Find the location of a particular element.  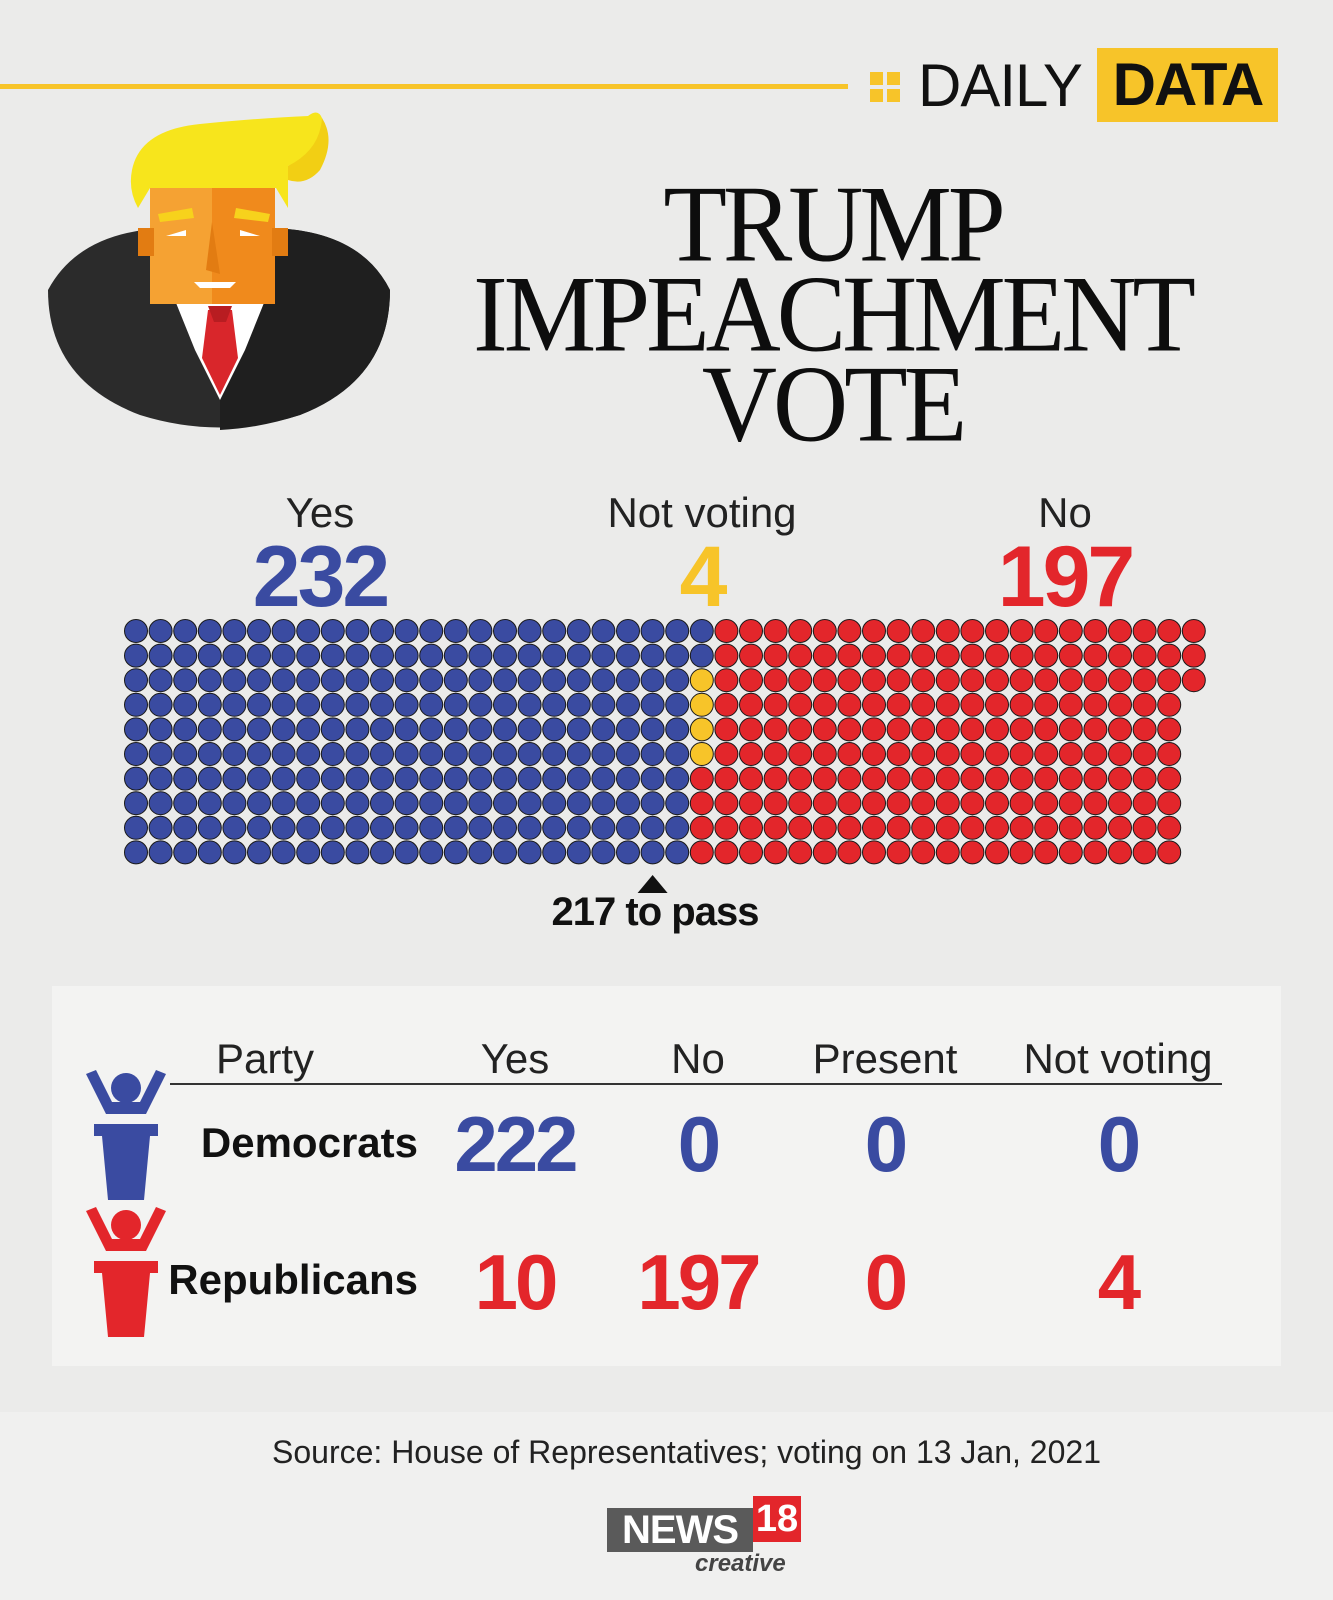

republican-podium-icon is located at coordinates (126, 1272).